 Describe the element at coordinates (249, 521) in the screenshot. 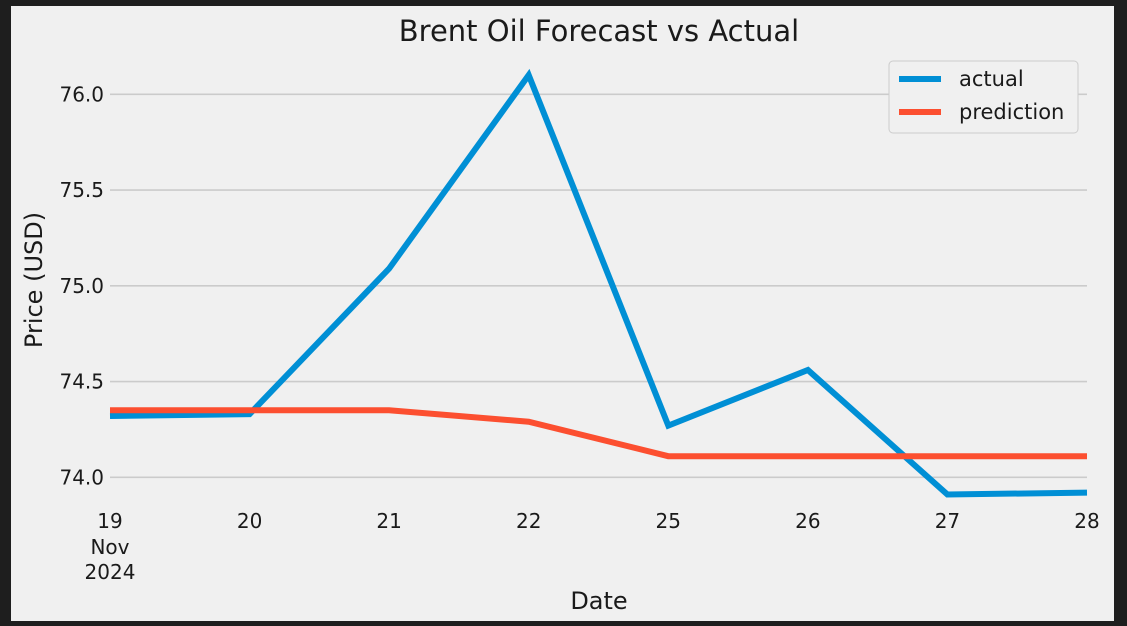

I see `x-tick-label: 20` at that location.